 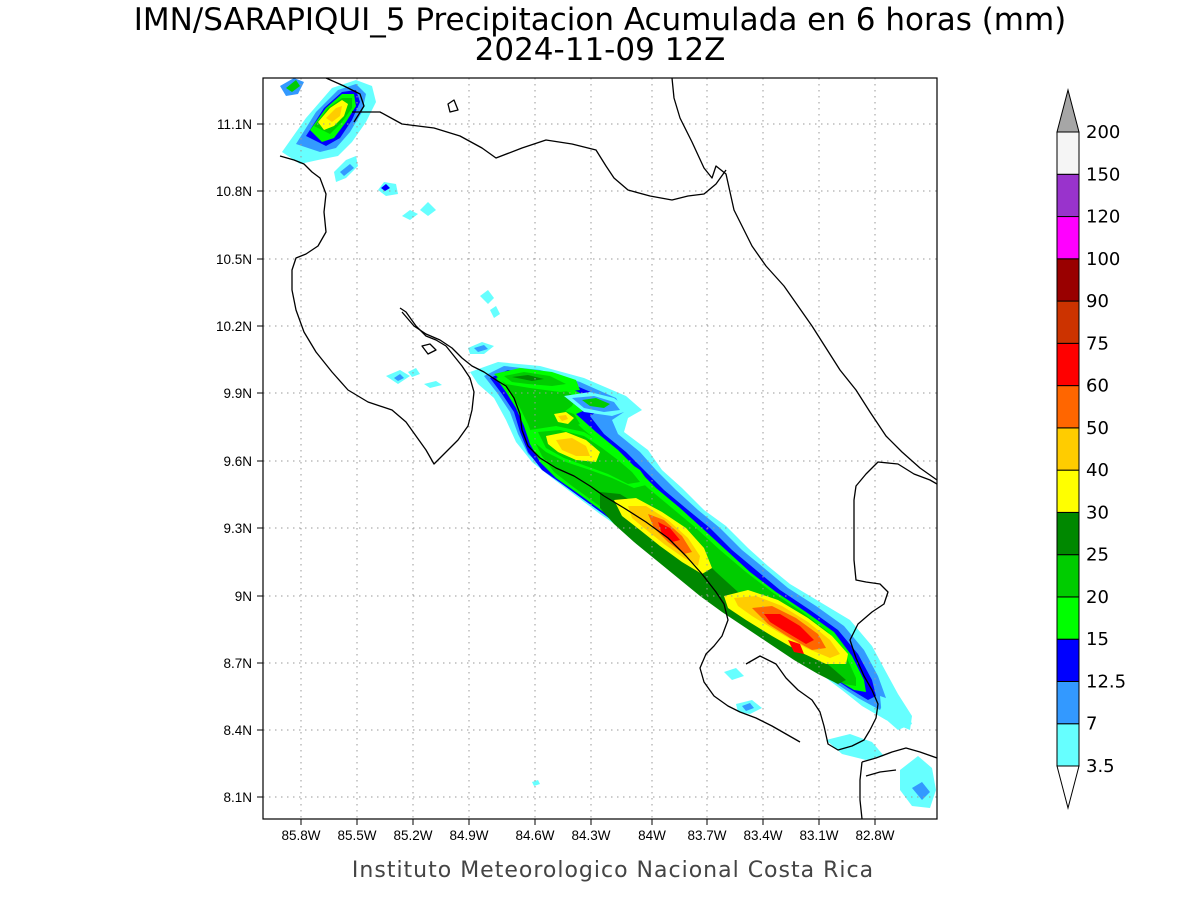 I want to click on colorbar-label: 3.5, so click(x=1100, y=766).